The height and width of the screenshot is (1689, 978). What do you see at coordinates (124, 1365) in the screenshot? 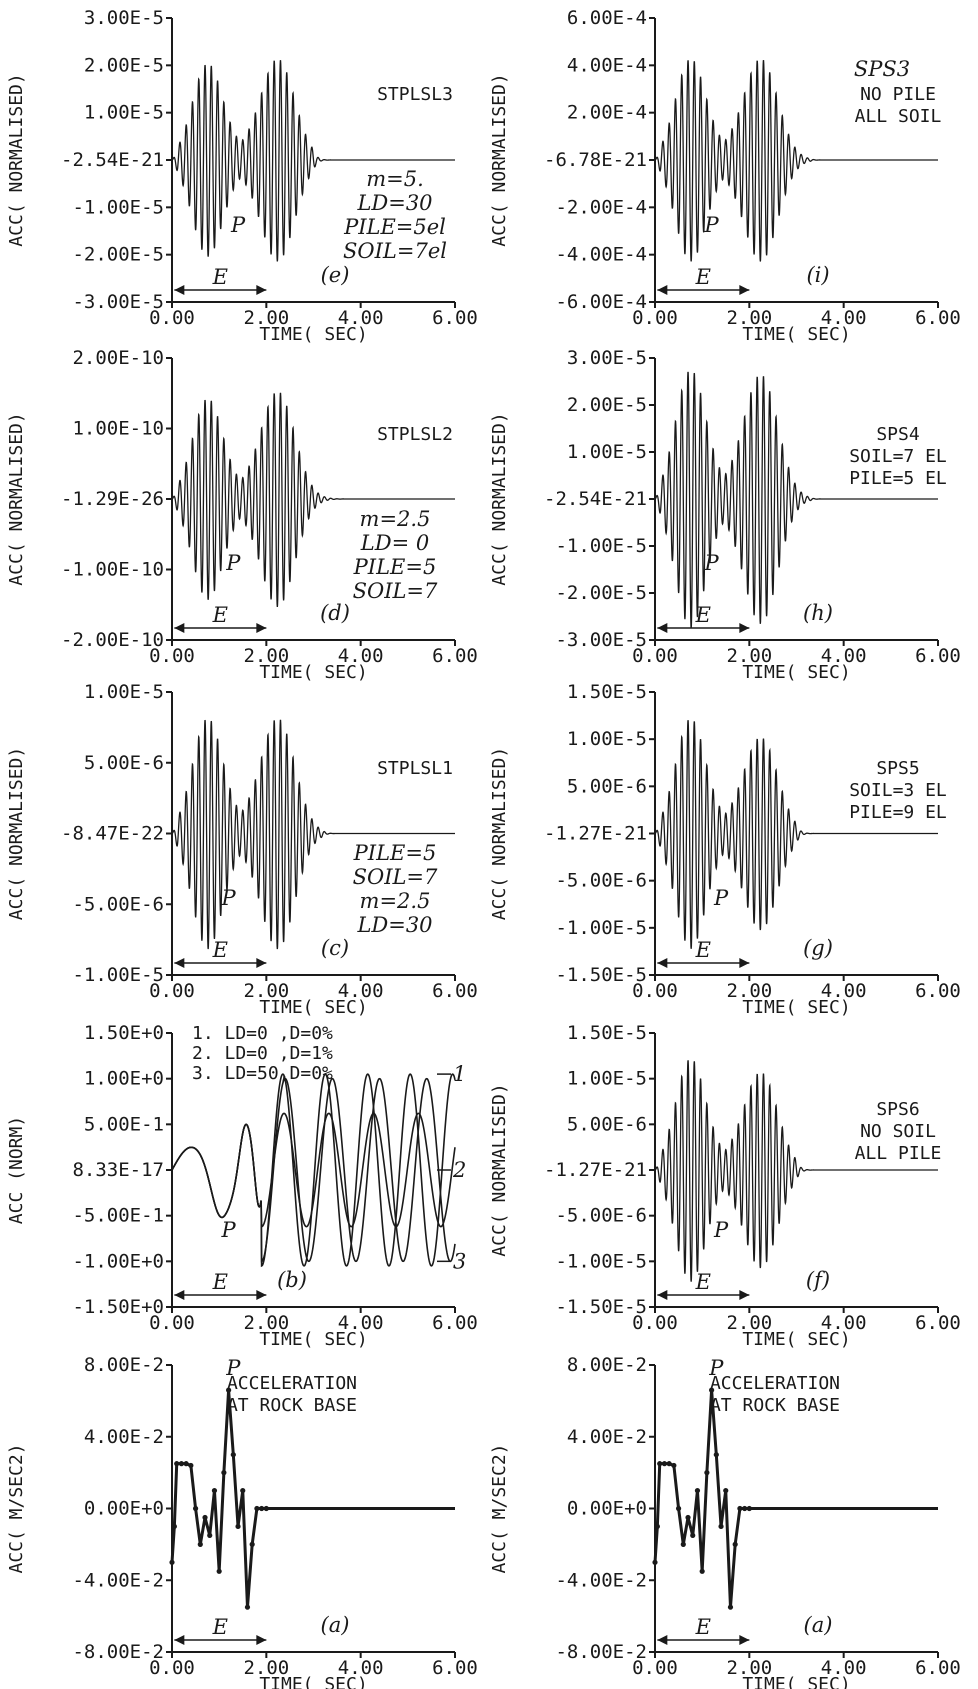
I see `y-tick-label: 8.00E-2` at bounding box center [124, 1365].